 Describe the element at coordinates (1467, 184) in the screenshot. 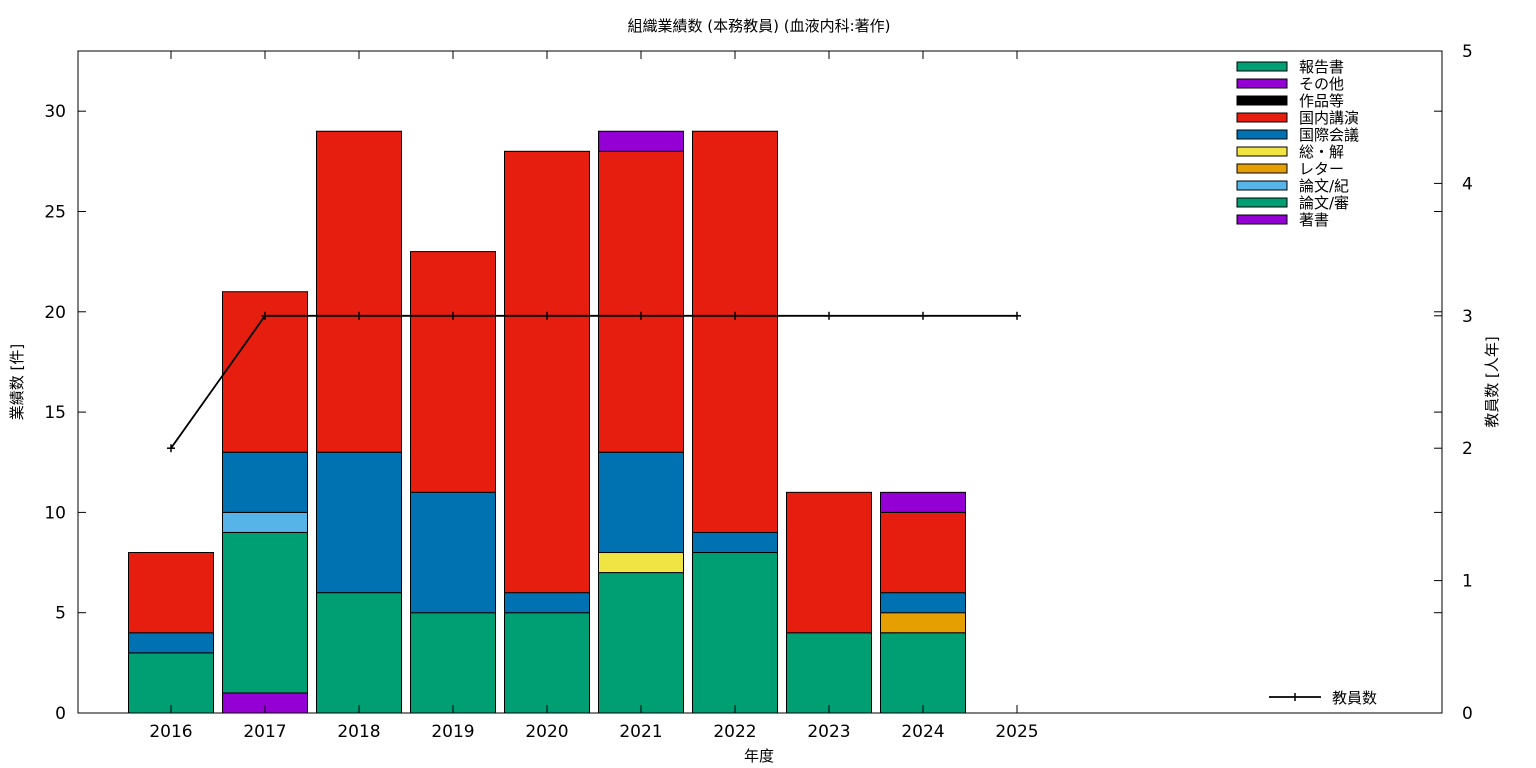

I see `y2-tick-label: 4` at that location.